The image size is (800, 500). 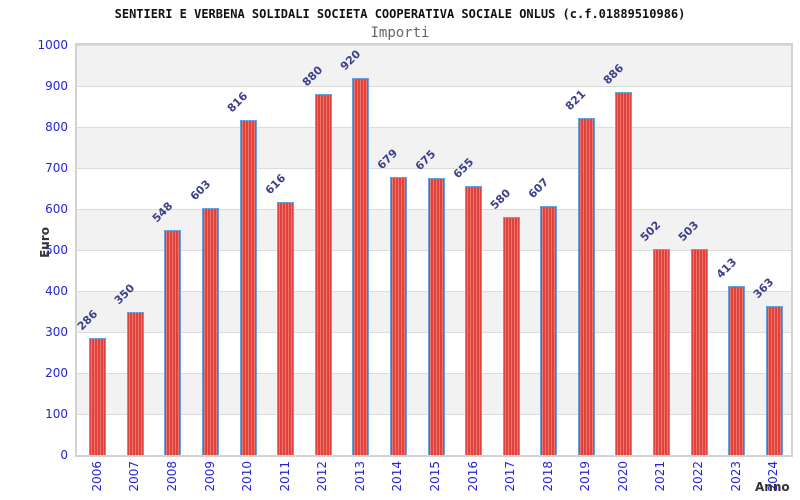 I want to click on x-tick-label-2014: 2014, so click(x=397, y=476).